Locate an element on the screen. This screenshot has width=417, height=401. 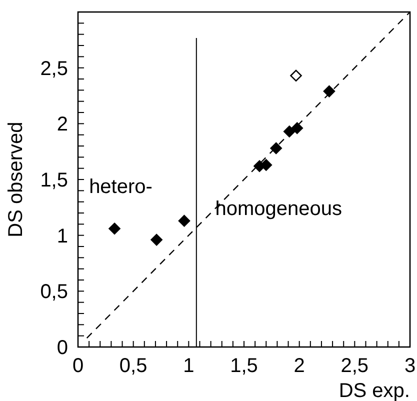
y-tick-label: 2 is located at coordinates (62, 125).